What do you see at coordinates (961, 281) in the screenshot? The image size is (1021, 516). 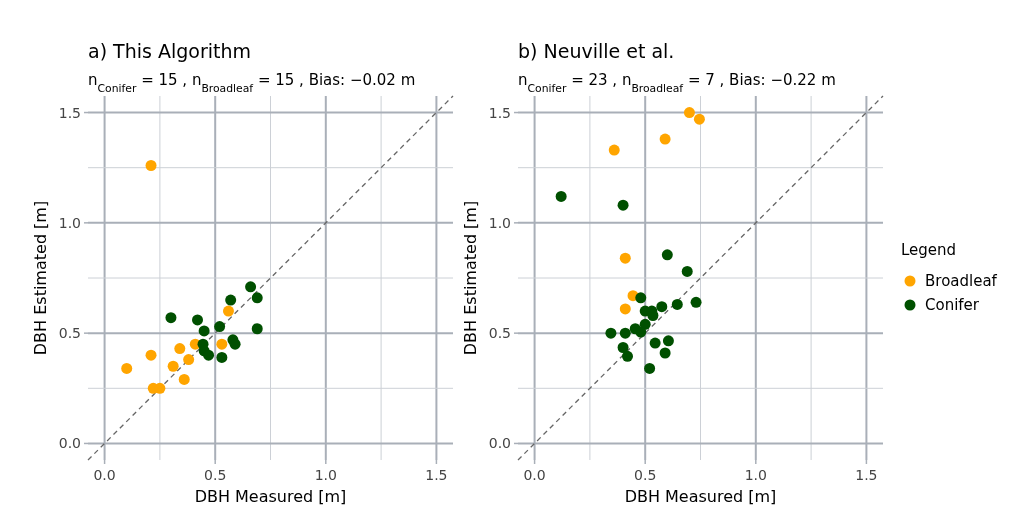 I see `legend-label: Broadleaf` at bounding box center [961, 281].